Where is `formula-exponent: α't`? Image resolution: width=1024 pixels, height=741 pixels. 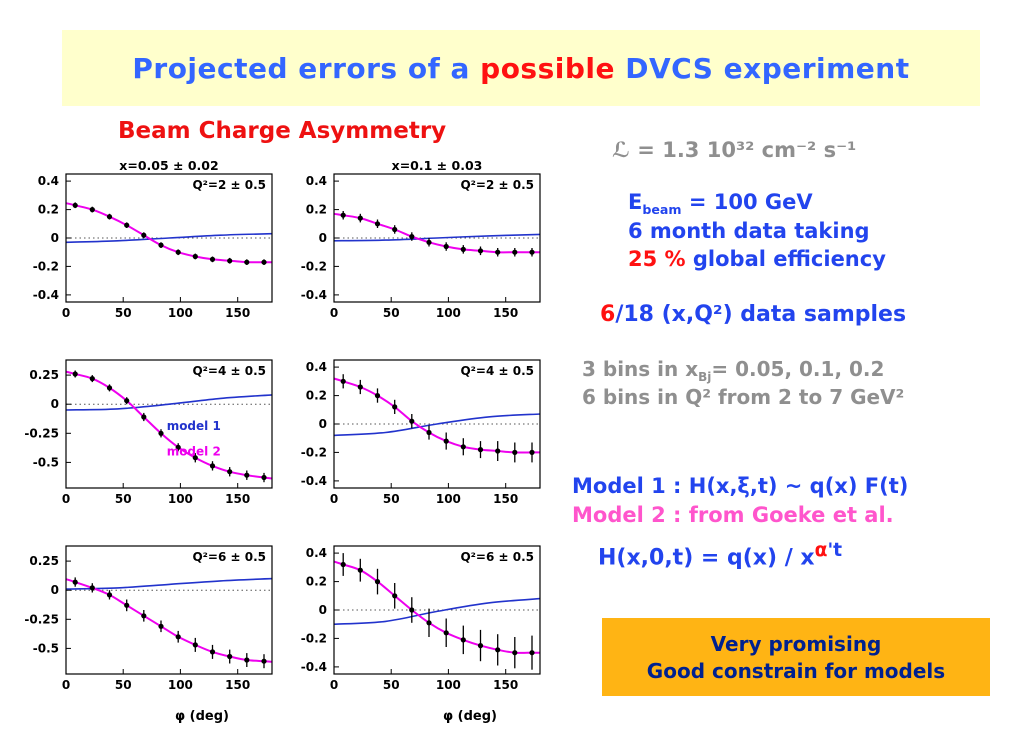
formula-exponent: α't is located at coordinates (829, 550).